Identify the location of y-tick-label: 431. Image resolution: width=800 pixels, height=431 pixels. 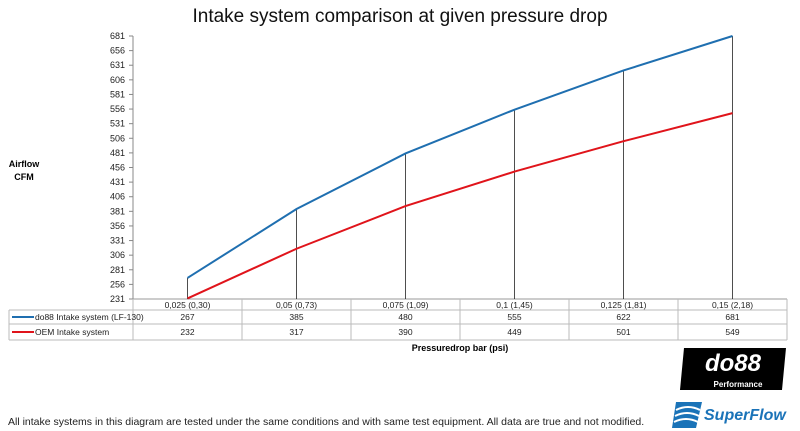
(117, 182).